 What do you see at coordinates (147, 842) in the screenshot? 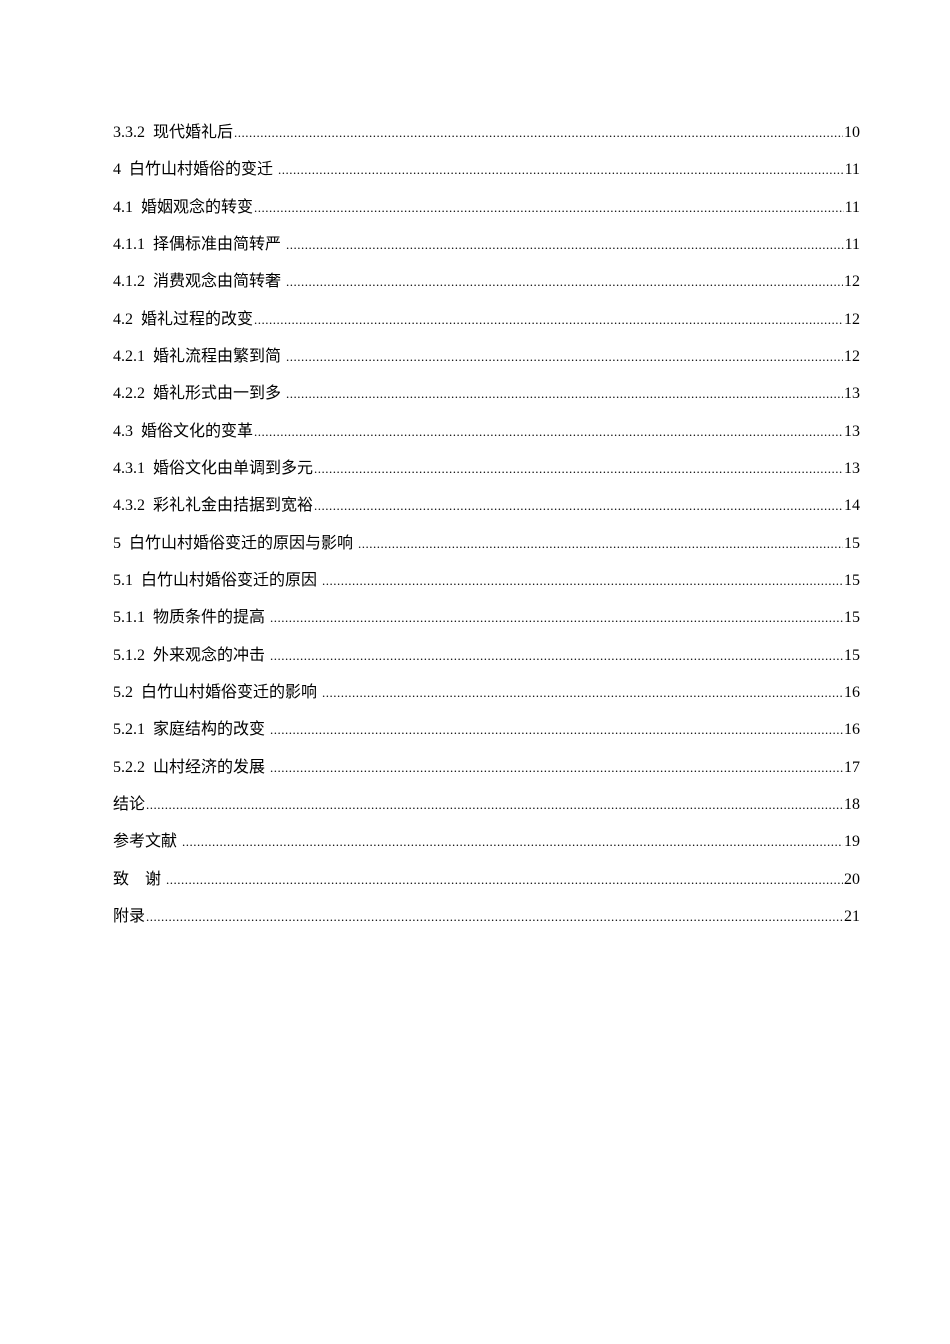
I see `toc-entry-title: 参考文献` at bounding box center [147, 842].